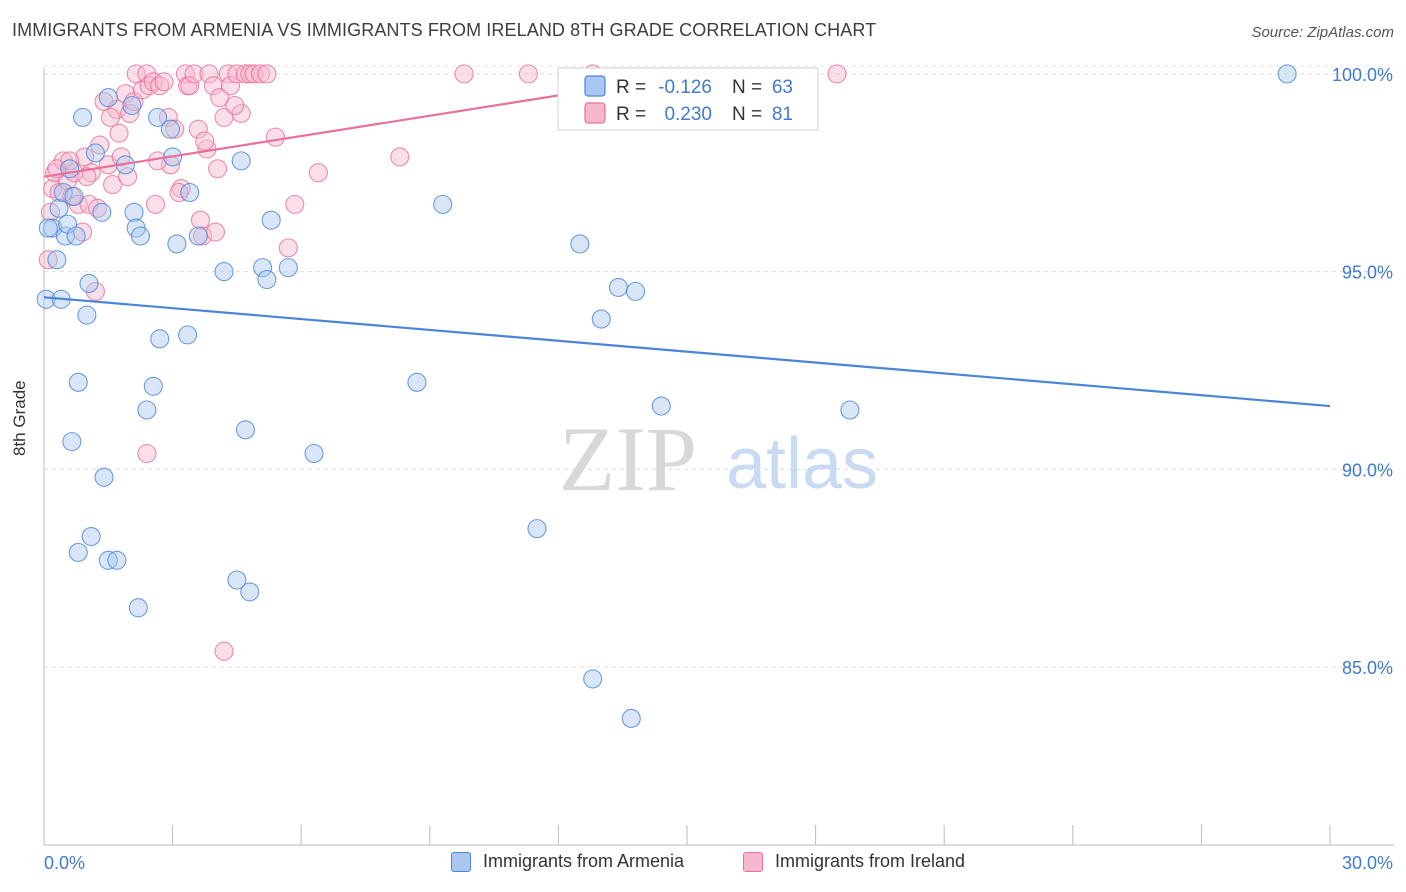  I want to click on legend-r-value-armenia: -0.126, so click(685, 87).